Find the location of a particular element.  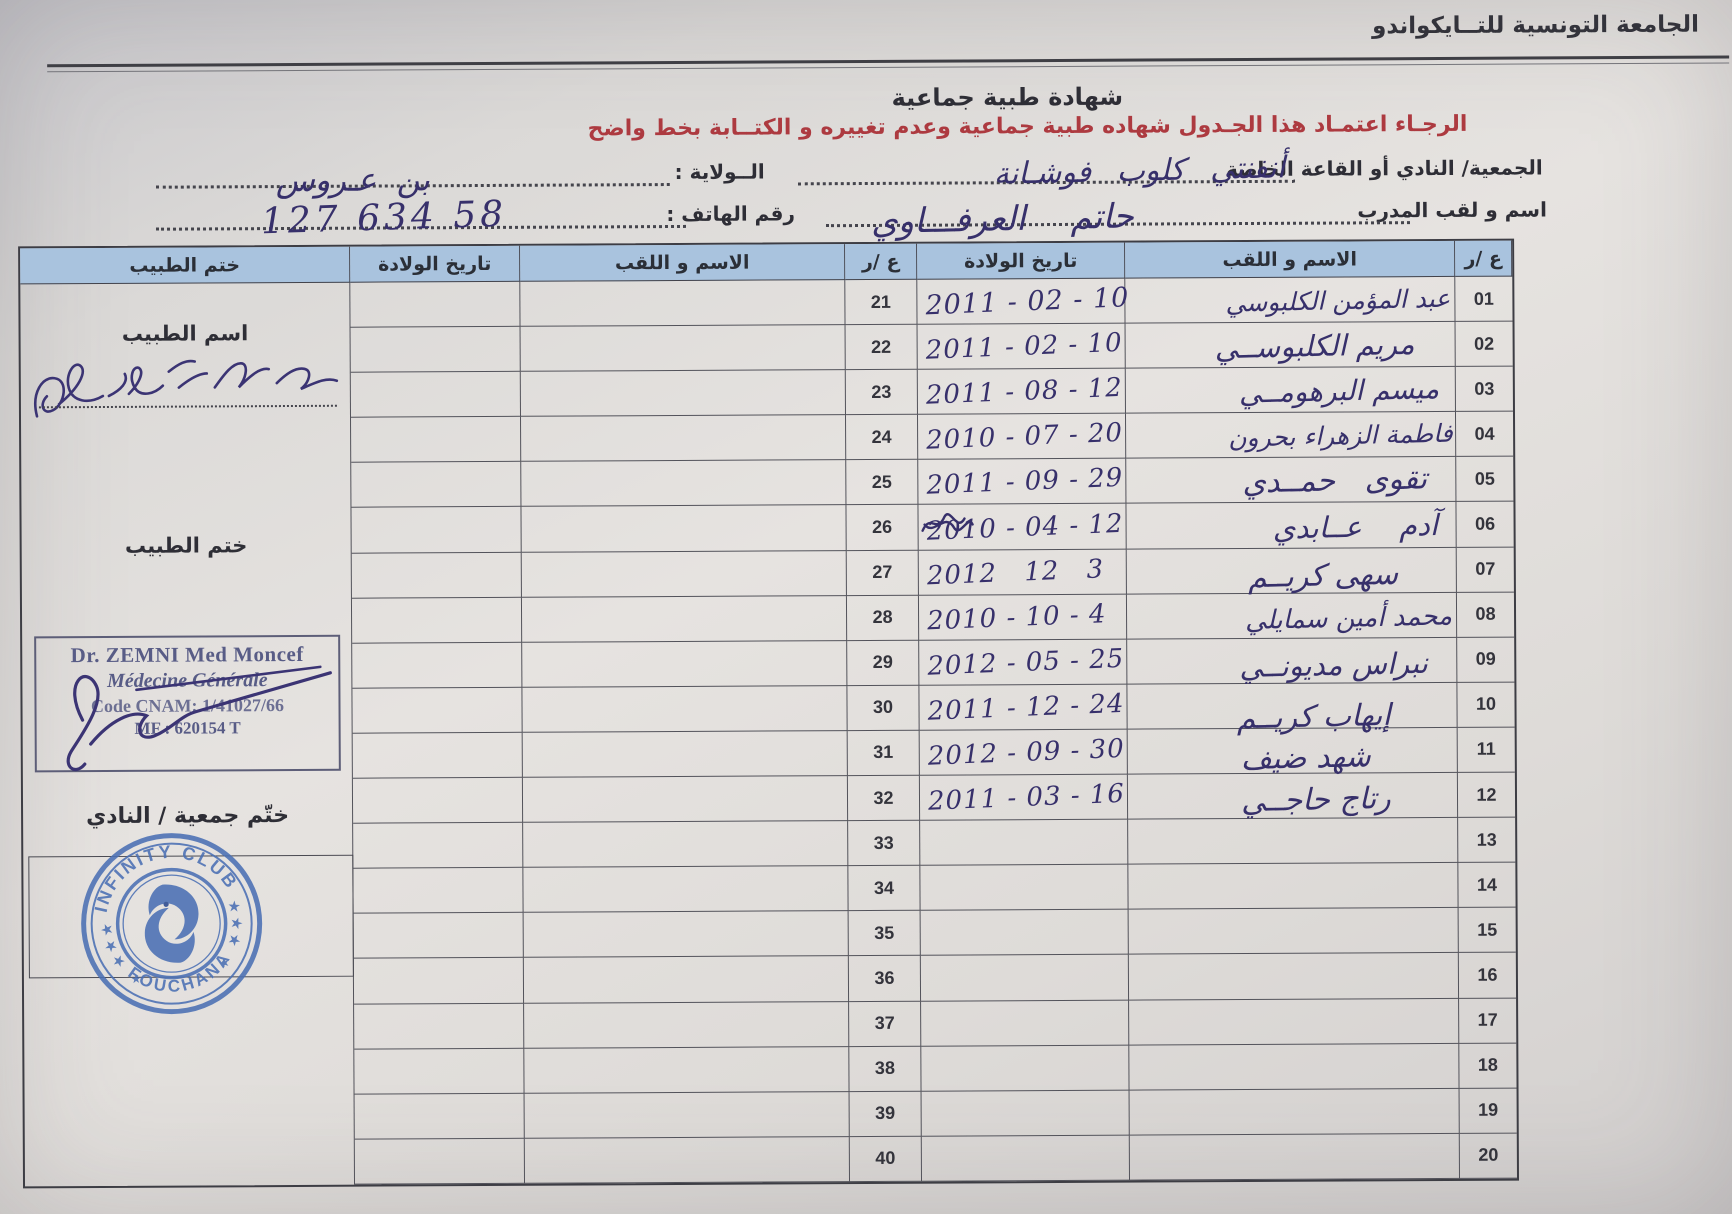

dob-cell-right: 2011 - 03 - 16 is located at coordinates (1024, 797).